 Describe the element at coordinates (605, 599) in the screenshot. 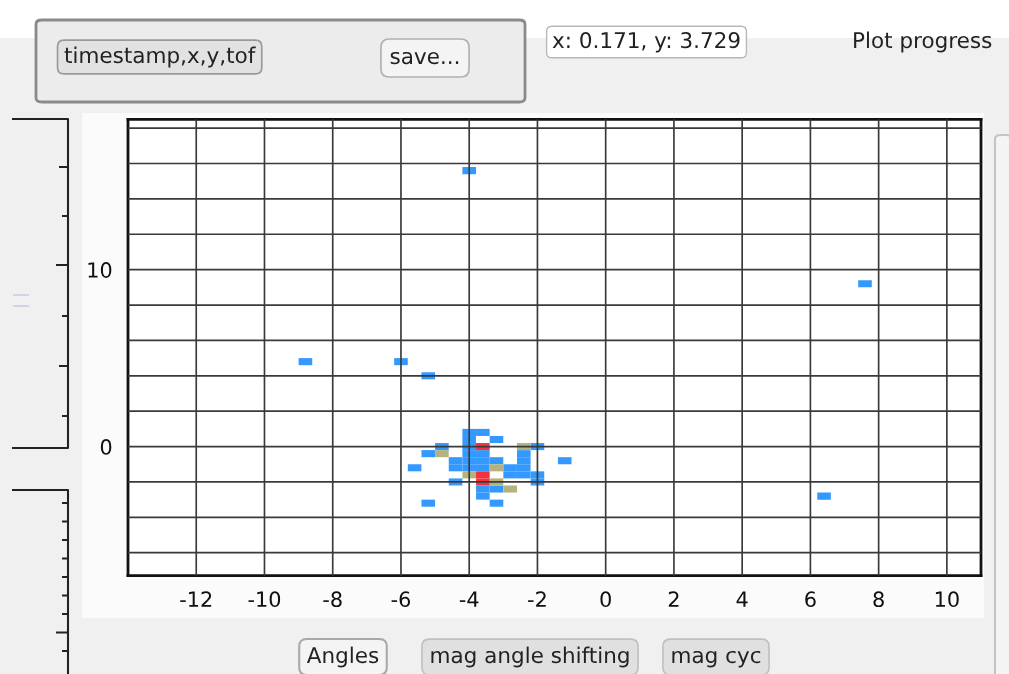

I see `x-tick-label: 0` at that location.